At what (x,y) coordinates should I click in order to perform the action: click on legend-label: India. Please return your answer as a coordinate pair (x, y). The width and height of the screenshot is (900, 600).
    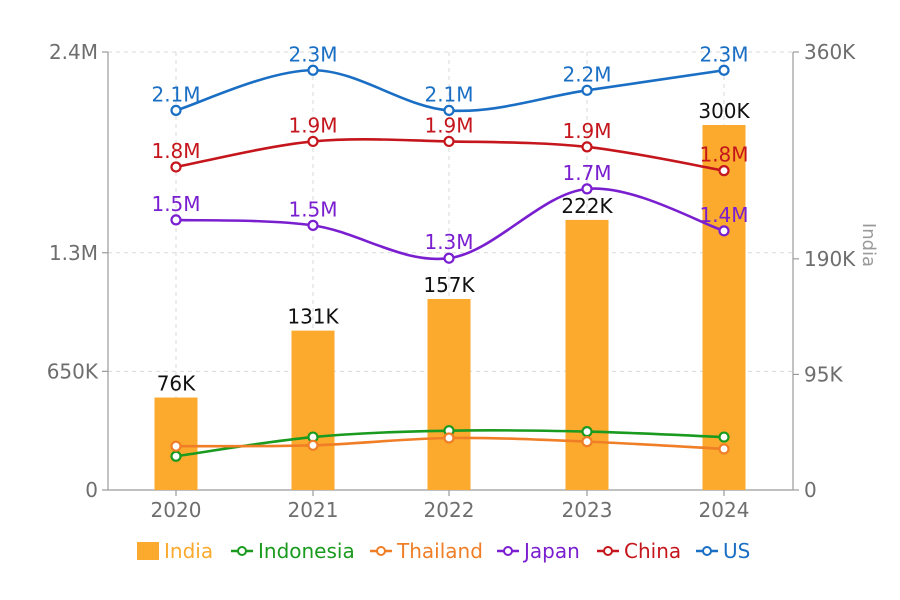
    Looking at the image, I should click on (188, 551).